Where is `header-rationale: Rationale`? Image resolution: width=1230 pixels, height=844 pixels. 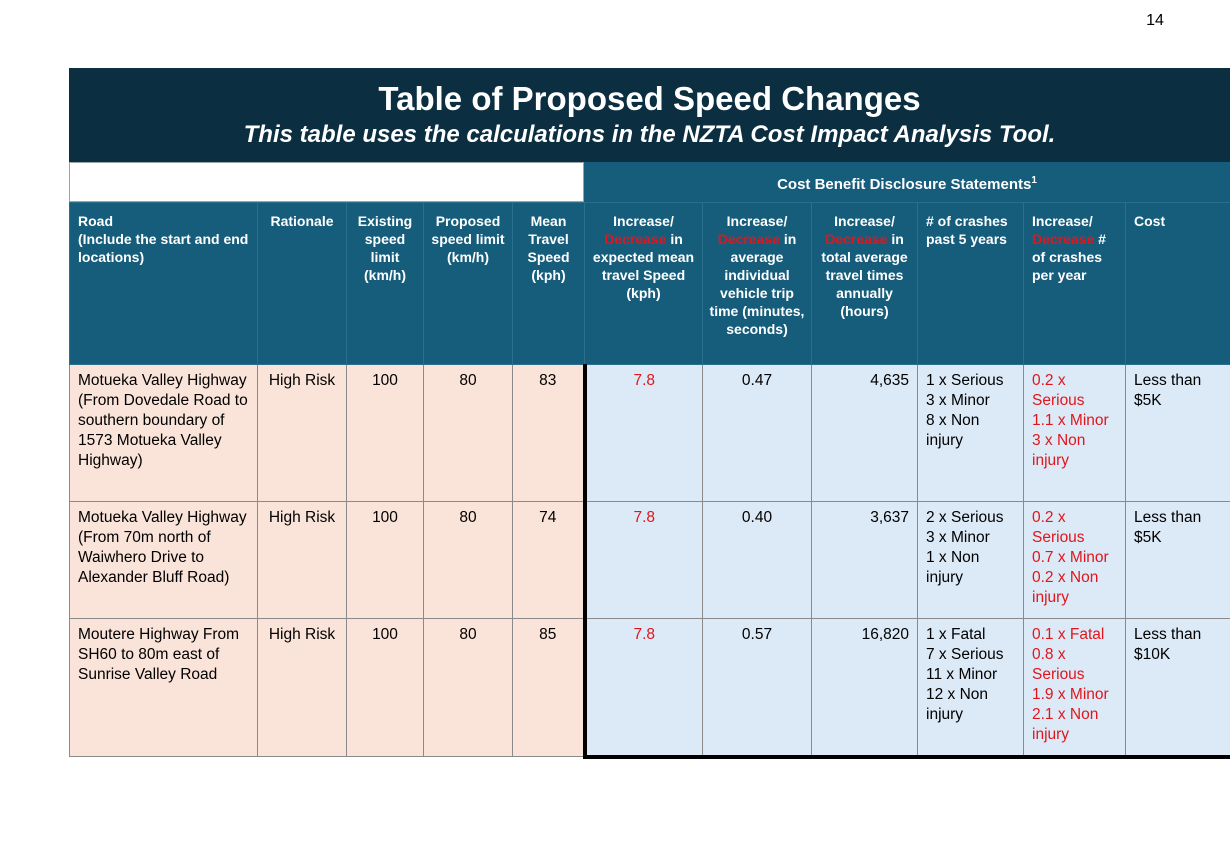
header-rationale: Rationale is located at coordinates (302, 283).